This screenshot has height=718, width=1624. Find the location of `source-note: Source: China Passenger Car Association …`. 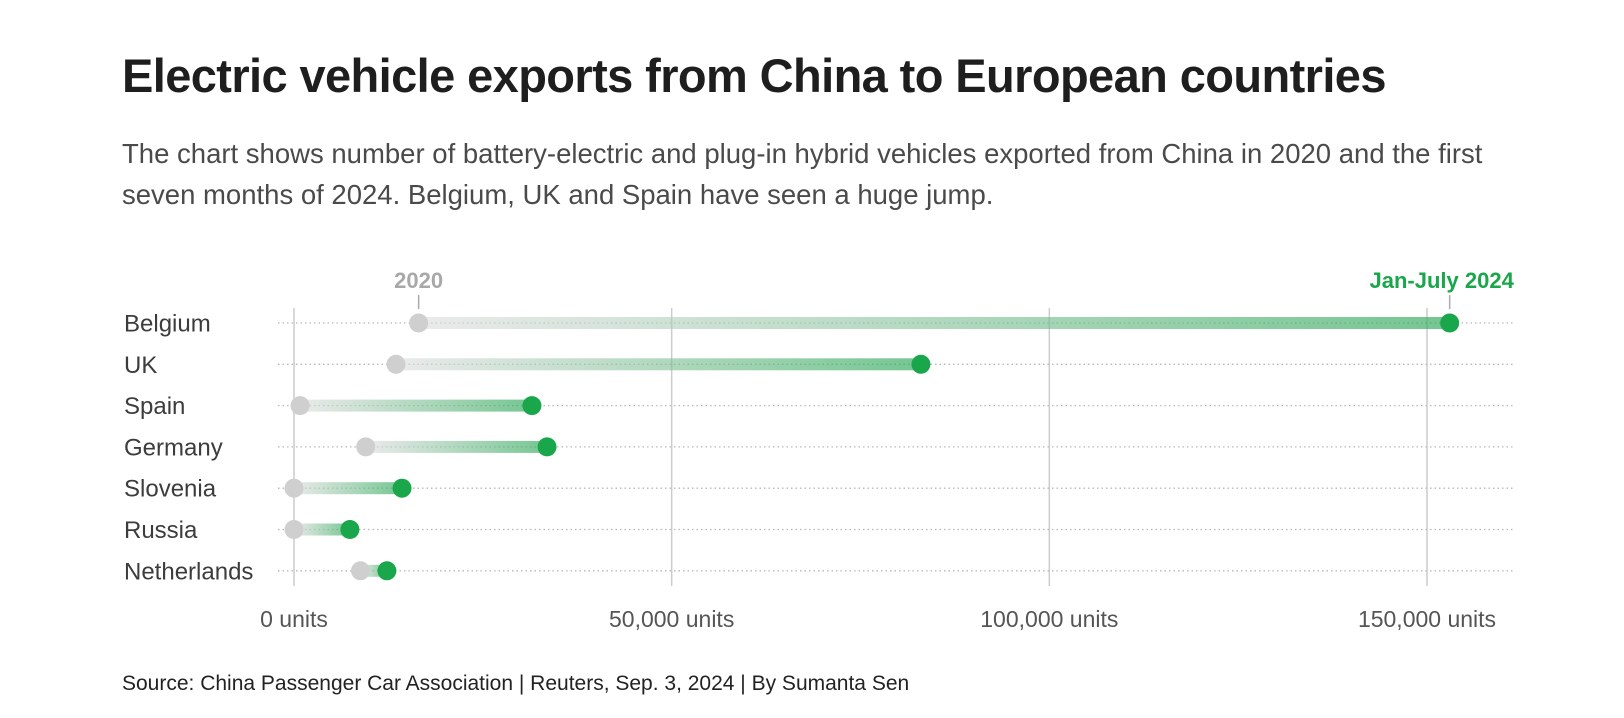

source-note: Source: China Passenger Car Association … is located at coordinates (516, 683).